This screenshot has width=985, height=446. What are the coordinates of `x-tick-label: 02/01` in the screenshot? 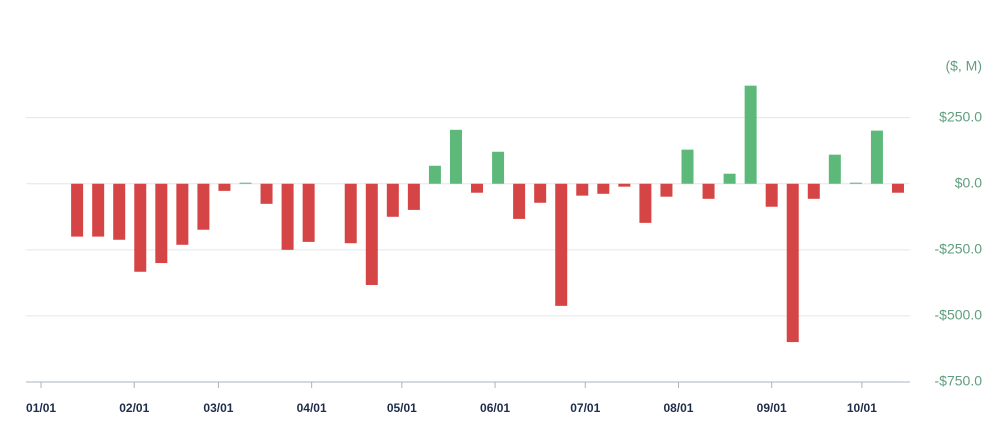 It's located at (134, 408).